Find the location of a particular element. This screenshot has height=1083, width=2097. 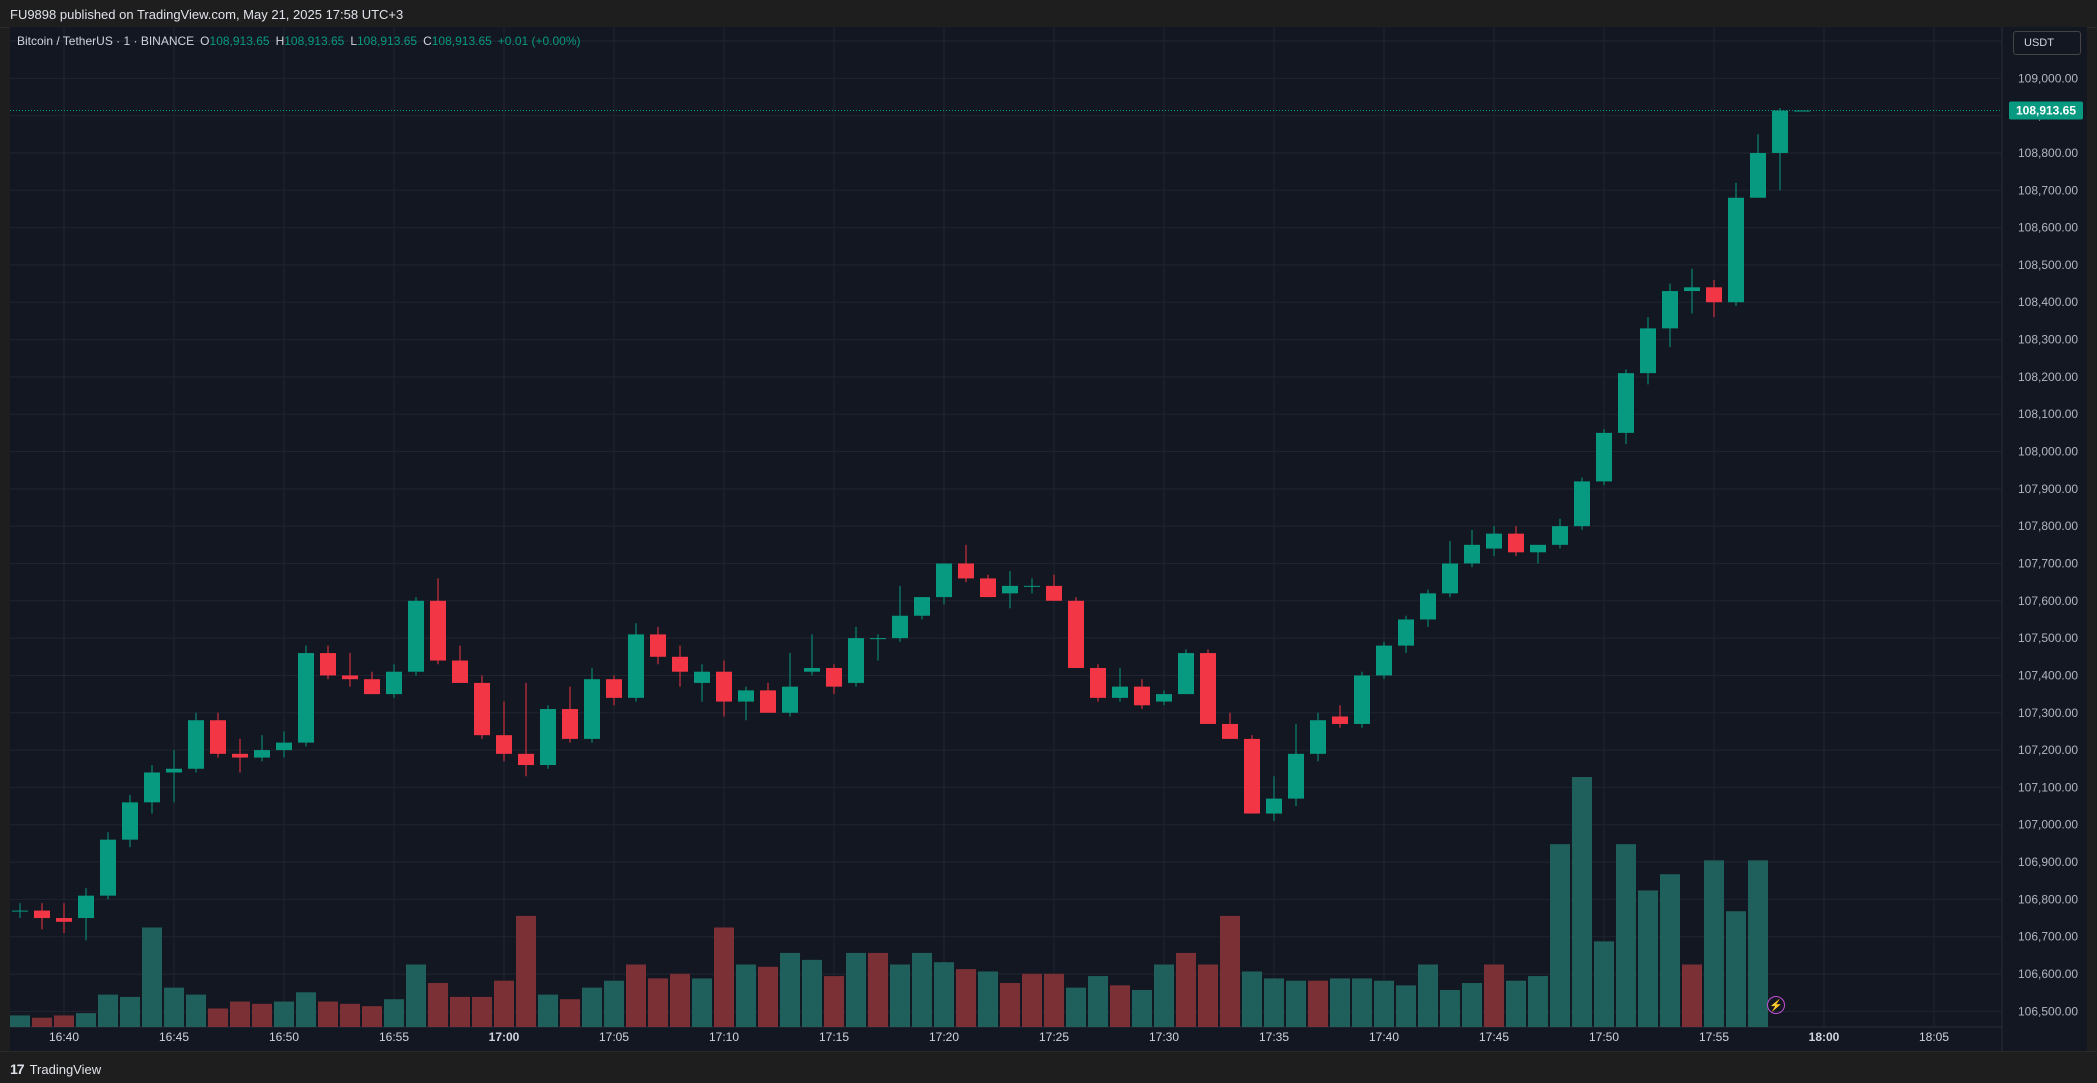

symbol-title: Bitcoin / TetherUS · 1 · BINANCE is located at coordinates (106, 41).